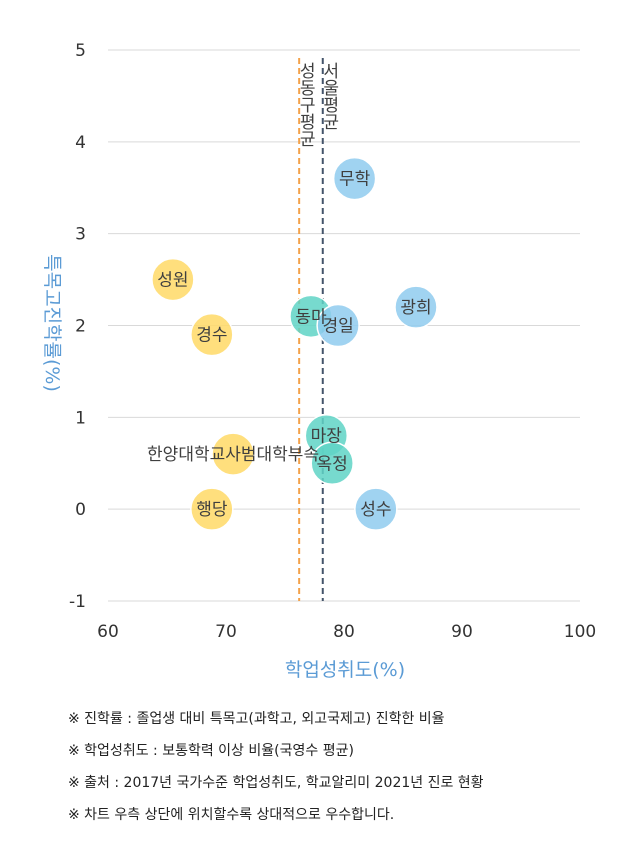 Image resolution: width=640 pixels, height=859 pixels. Describe the element at coordinates (80, 235) in the screenshot. I see `y-tick-label: 3` at that location.